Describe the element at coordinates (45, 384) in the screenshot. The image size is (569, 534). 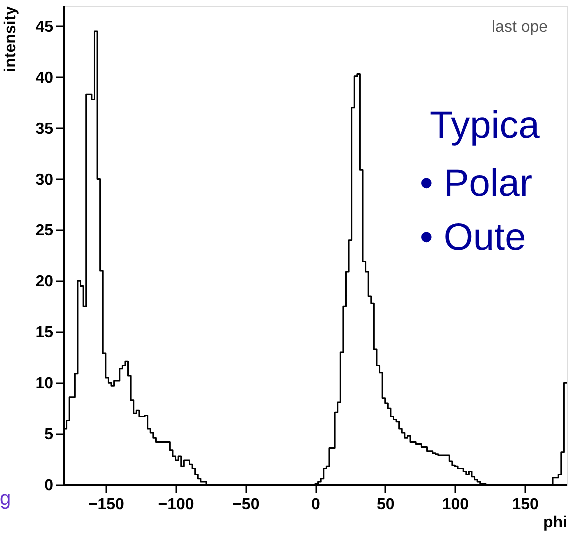
I see `y-tick-label: 10` at that location.